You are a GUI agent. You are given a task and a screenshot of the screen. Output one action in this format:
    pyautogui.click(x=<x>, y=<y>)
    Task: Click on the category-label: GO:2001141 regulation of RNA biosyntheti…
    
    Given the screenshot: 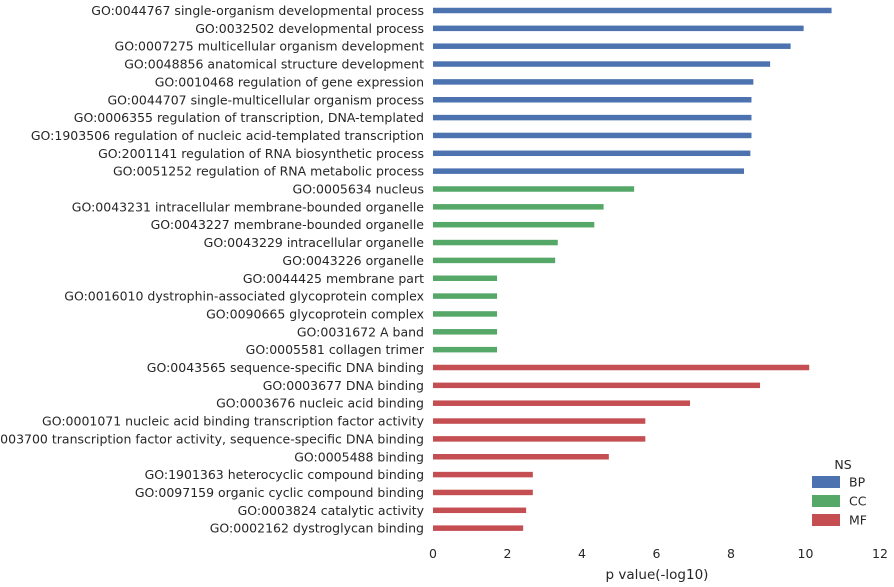 What is the action you would take?
    pyautogui.click(x=261, y=153)
    